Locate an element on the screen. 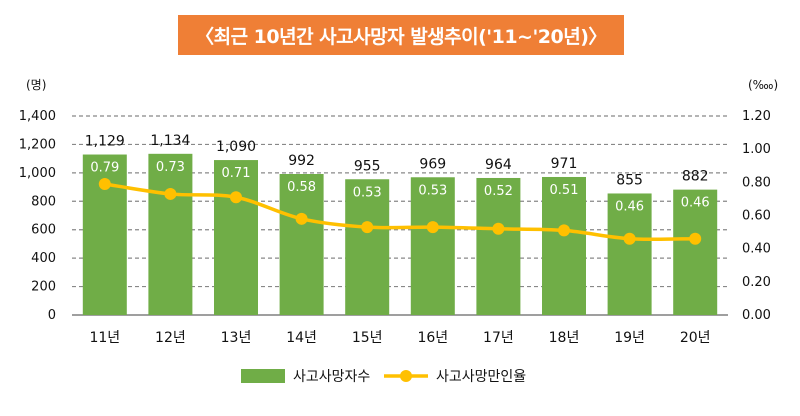 The width and height of the screenshot is (800, 416). rate-value-label: 0.52 is located at coordinates (498, 191).